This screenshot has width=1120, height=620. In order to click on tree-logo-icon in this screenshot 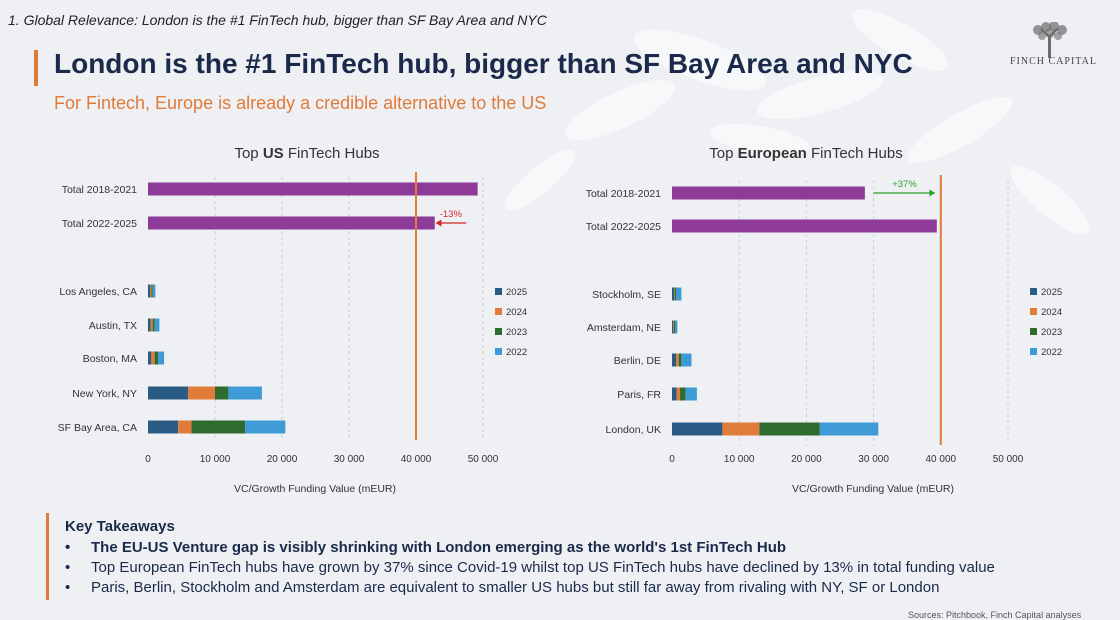, I will do `click(1050, 40)`.